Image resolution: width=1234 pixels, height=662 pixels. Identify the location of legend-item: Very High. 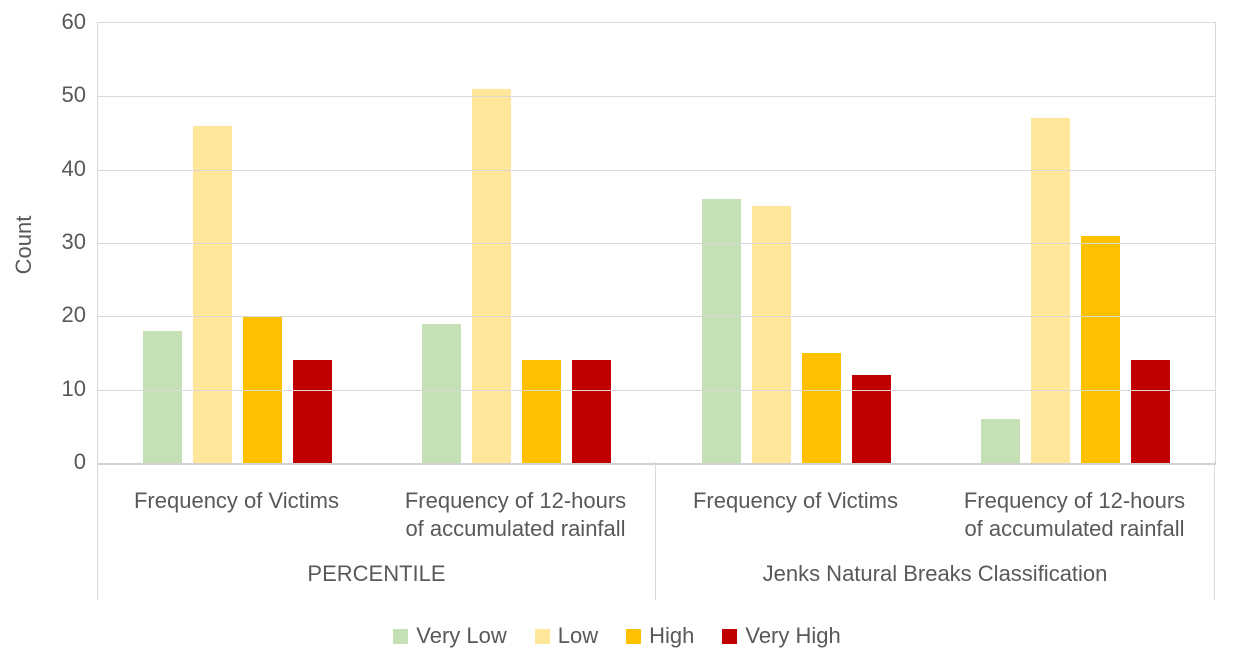
(781, 636).